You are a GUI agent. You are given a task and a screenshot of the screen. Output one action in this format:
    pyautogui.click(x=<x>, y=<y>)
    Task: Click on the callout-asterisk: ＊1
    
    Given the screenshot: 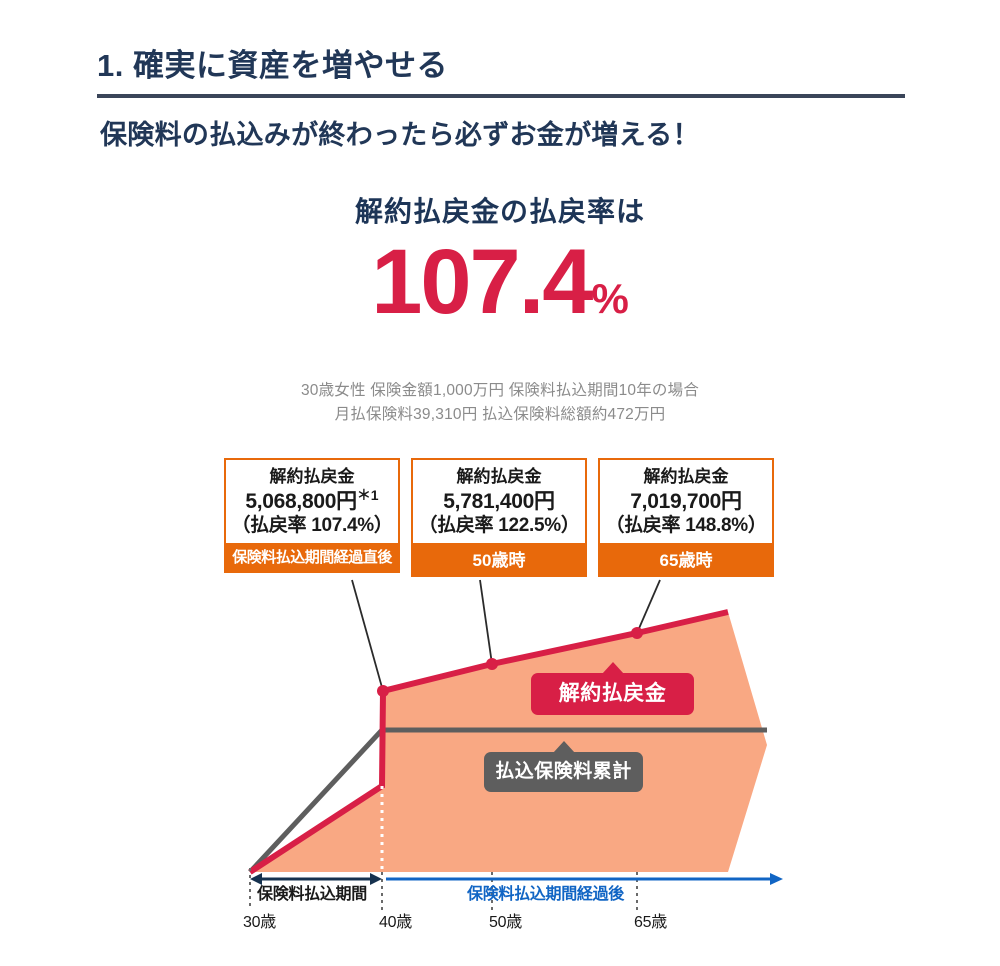 What is the action you would take?
    pyautogui.click(x=367, y=495)
    